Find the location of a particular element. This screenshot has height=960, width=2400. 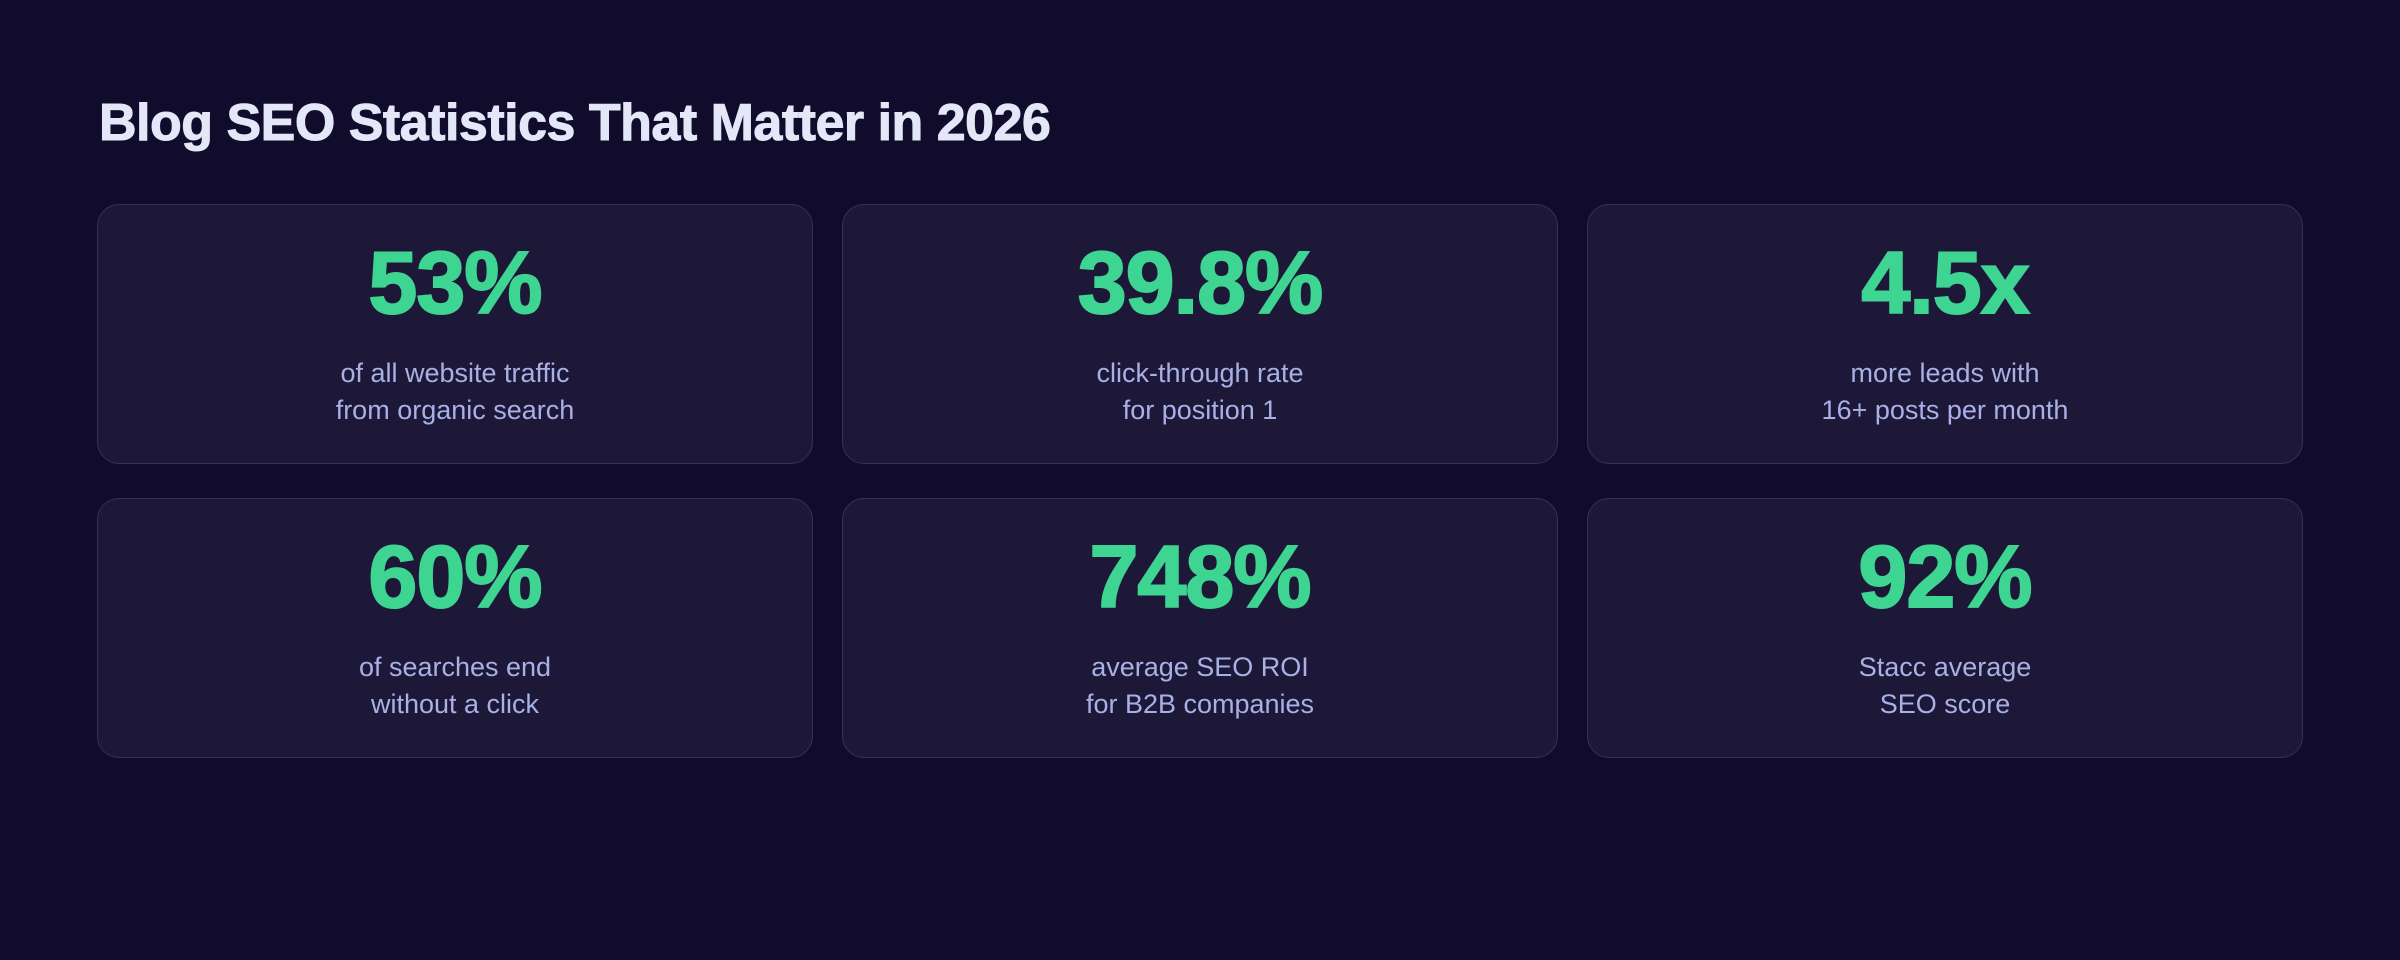

stat-value: 39.8% is located at coordinates (1201, 282).